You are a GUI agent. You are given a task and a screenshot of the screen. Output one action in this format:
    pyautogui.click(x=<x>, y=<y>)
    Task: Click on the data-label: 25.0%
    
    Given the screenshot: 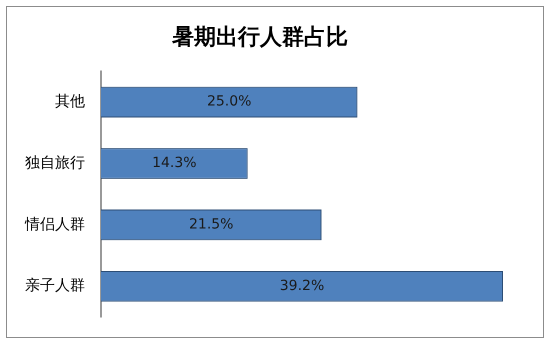 What is the action you would take?
    pyautogui.click(x=229, y=102)
    